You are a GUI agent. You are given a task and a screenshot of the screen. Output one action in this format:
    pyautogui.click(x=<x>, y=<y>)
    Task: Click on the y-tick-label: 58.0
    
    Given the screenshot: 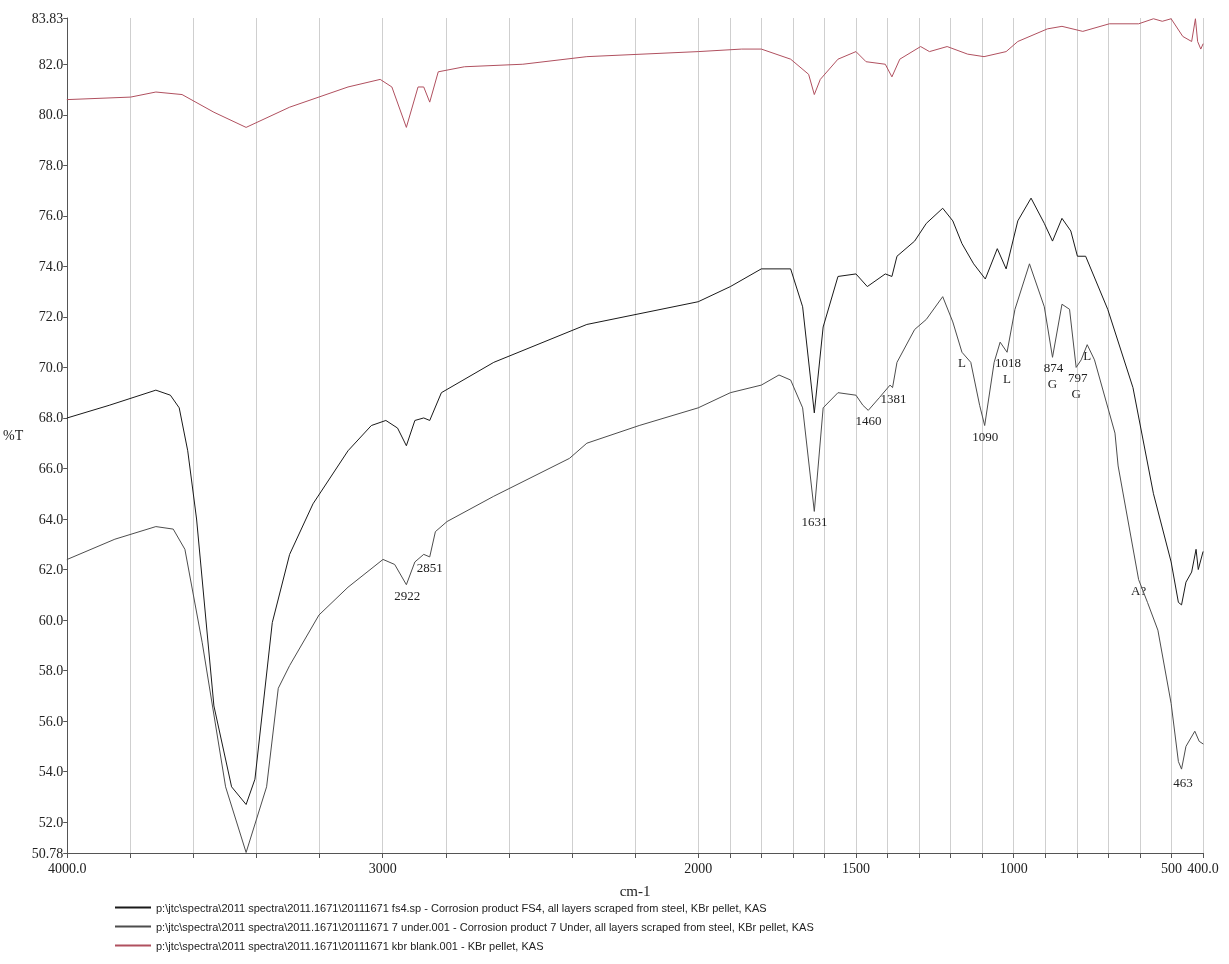 What is the action you would take?
    pyautogui.click(x=51, y=671)
    